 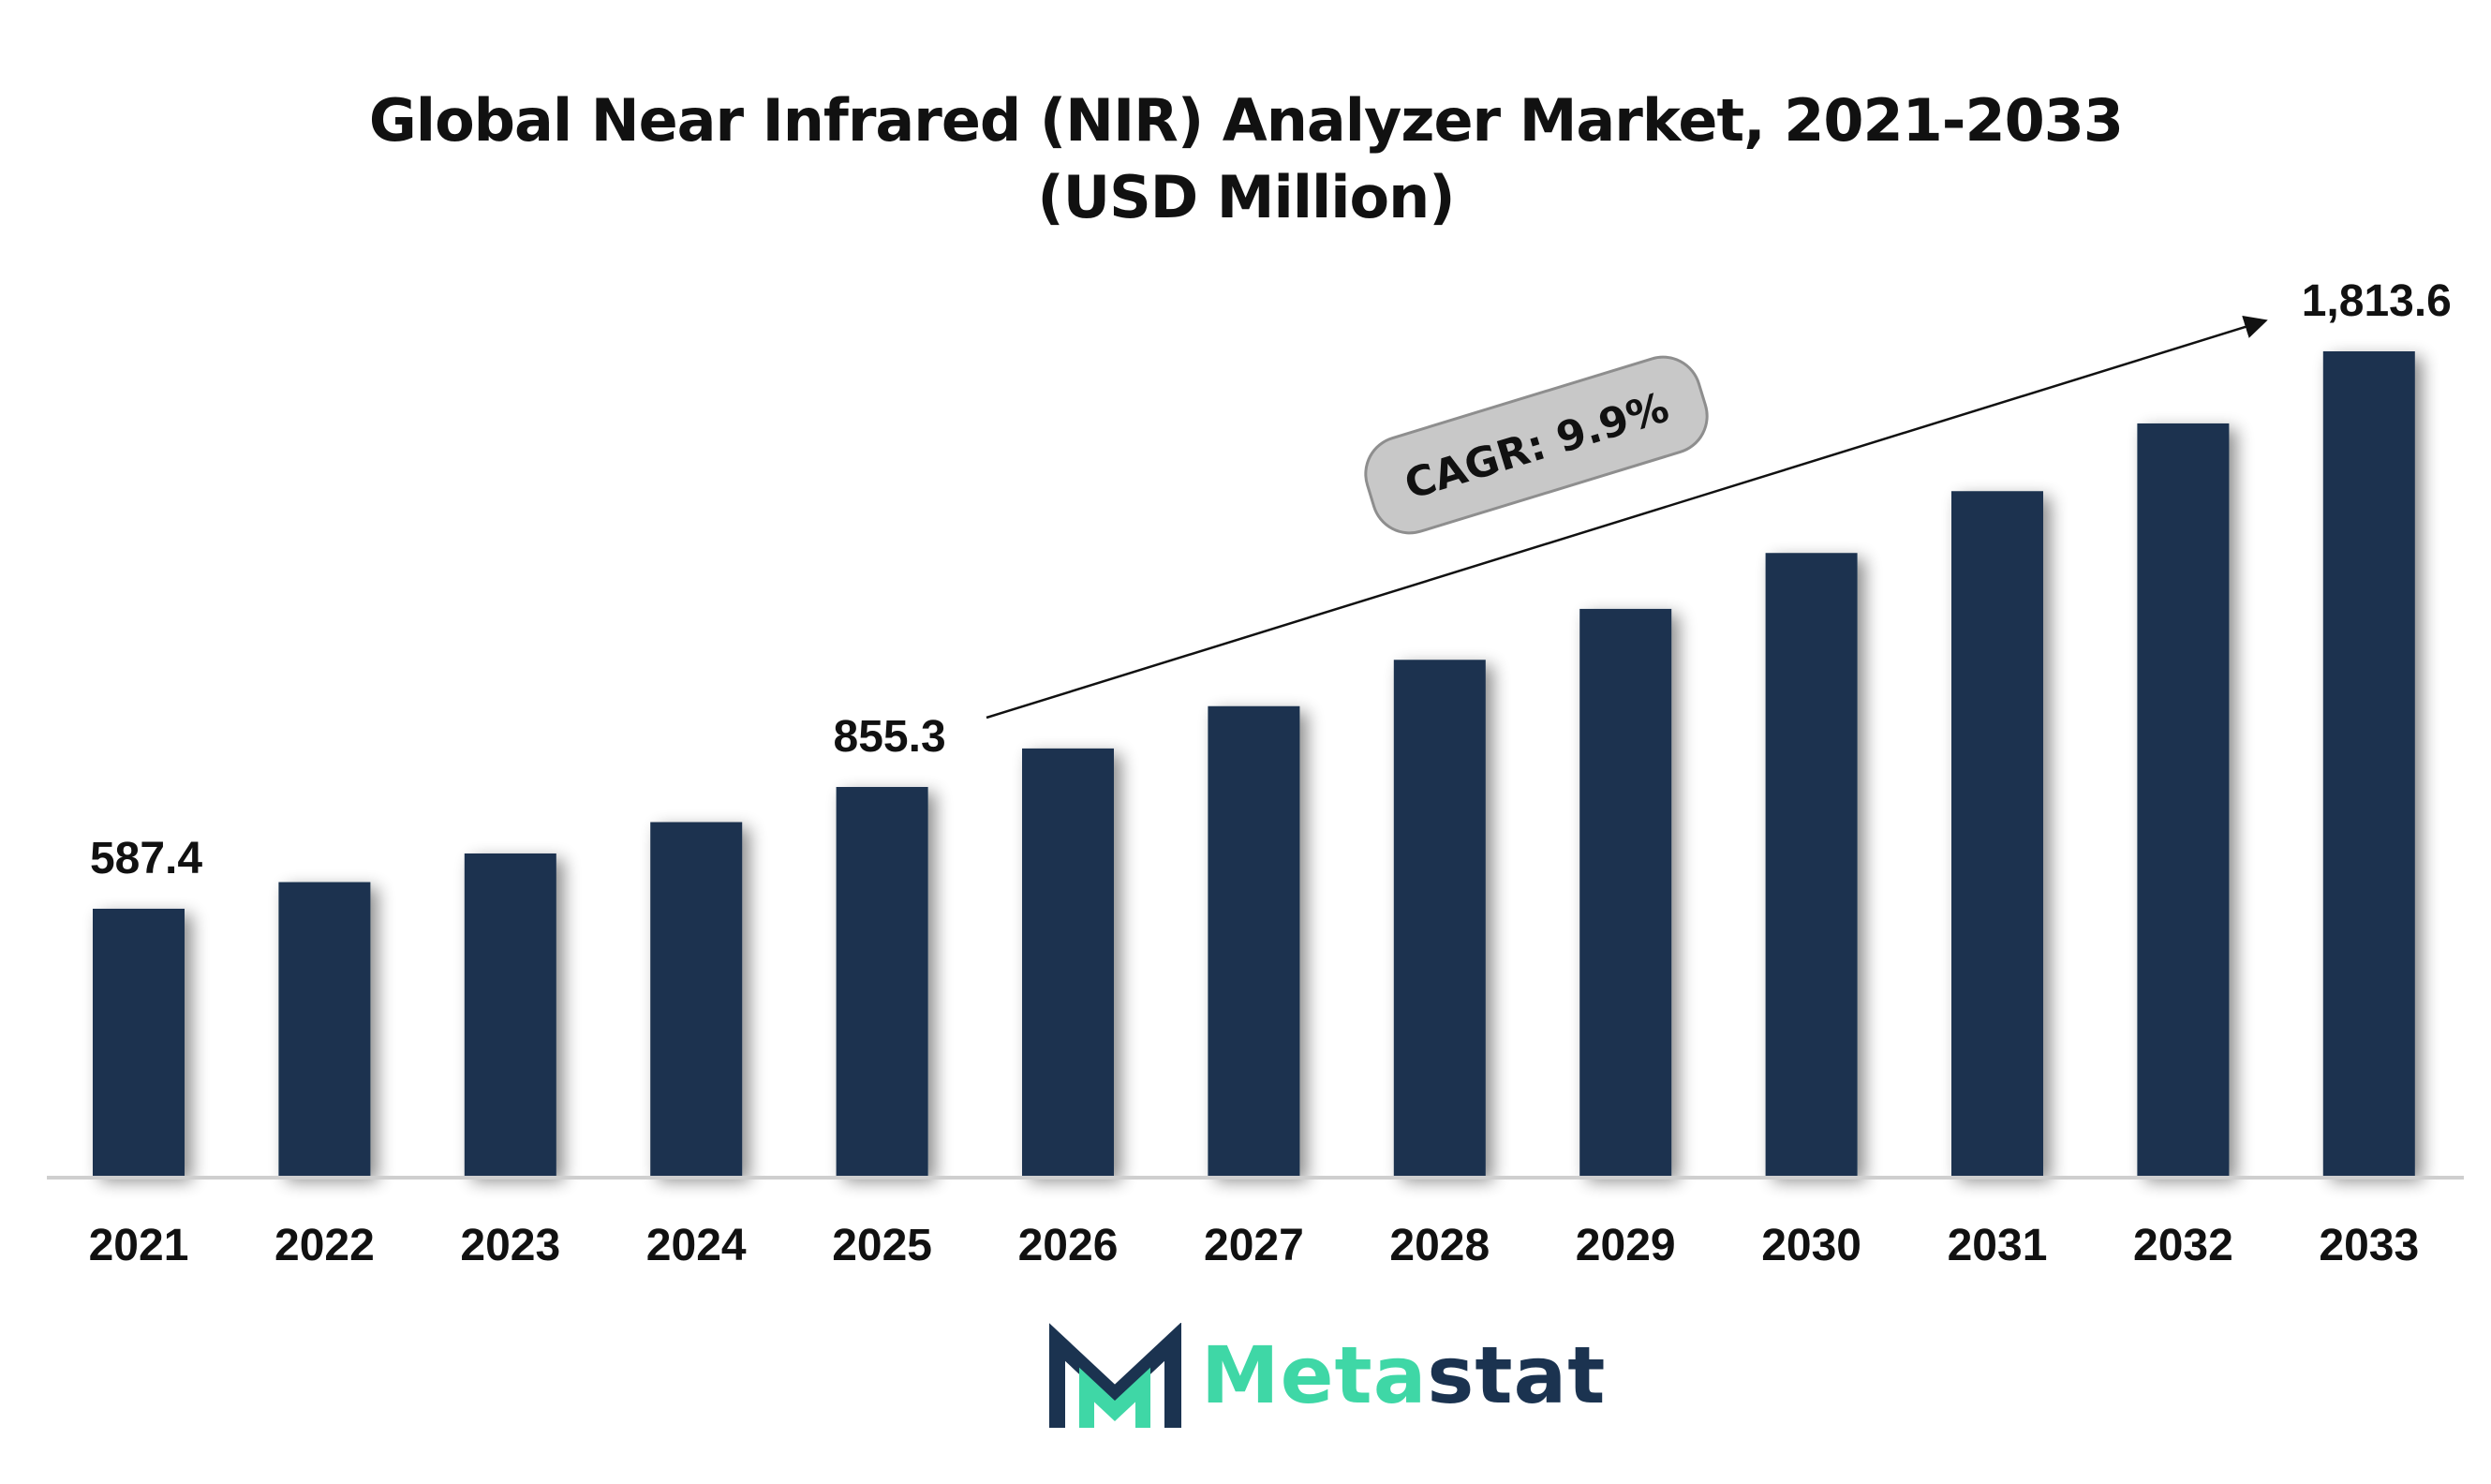 I want to click on cagr-badge: CAGR: 9.9%, so click(x=1537, y=445).